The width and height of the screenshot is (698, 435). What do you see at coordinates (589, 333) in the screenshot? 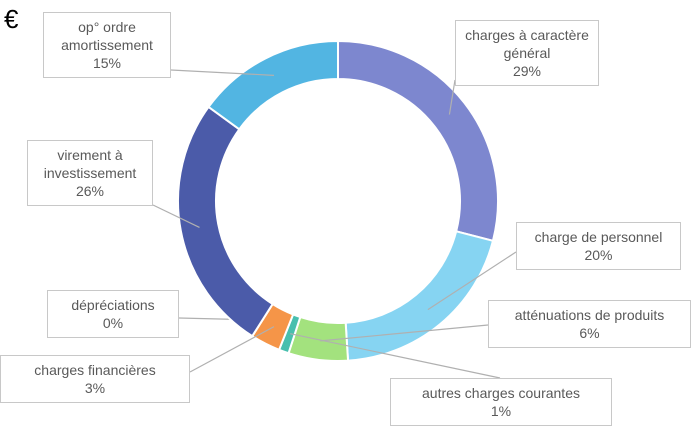
I see `label-value: 6%` at bounding box center [589, 333].